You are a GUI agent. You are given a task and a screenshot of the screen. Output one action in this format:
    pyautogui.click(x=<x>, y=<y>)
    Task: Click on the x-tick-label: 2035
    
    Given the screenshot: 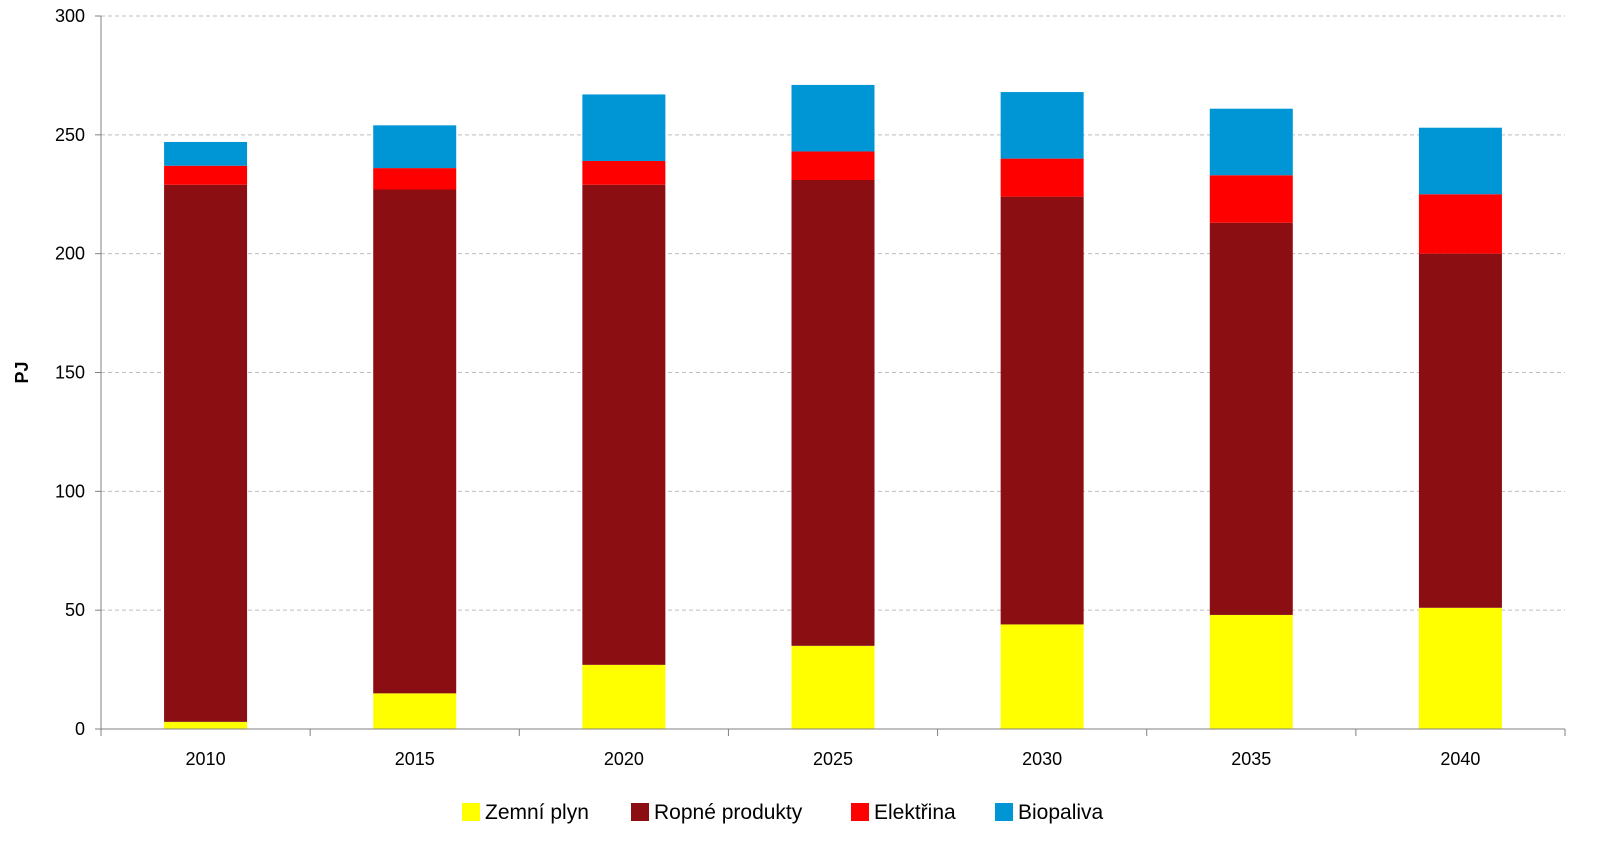 What is the action you would take?
    pyautogui.click(x=1251, y=759)
    